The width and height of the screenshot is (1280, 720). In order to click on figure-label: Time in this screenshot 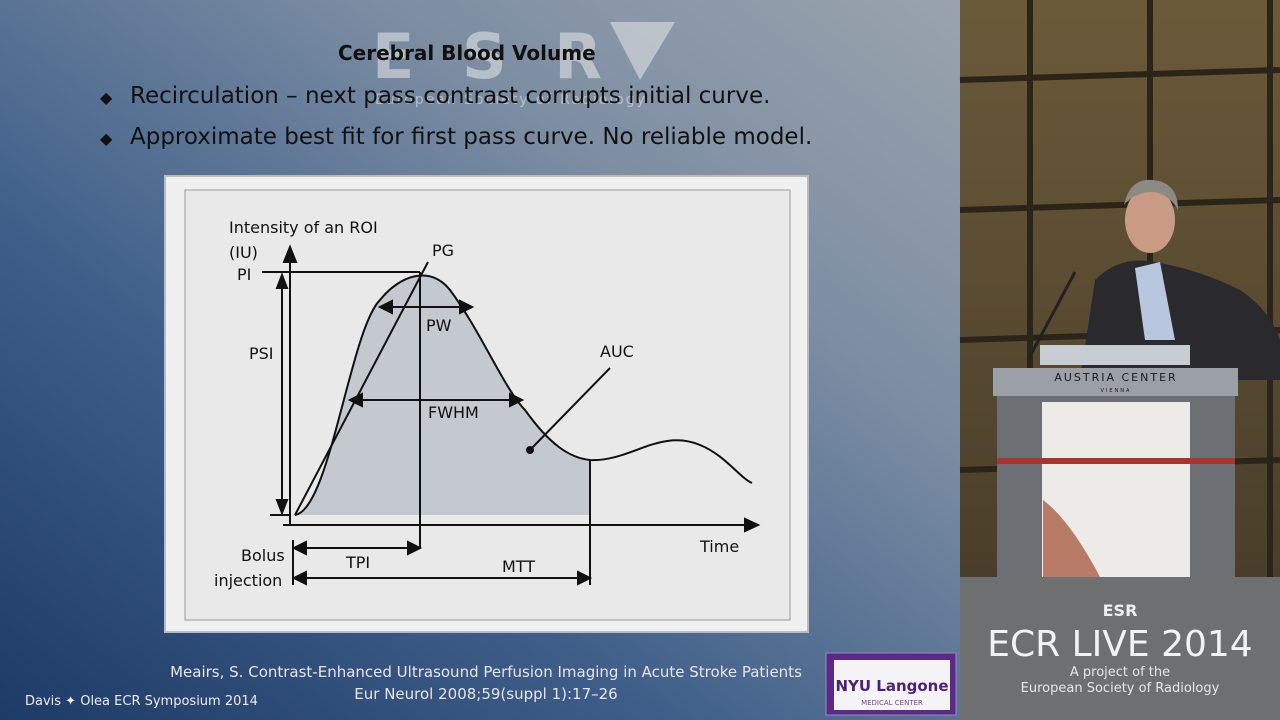, I will do `click(719, 546)`.